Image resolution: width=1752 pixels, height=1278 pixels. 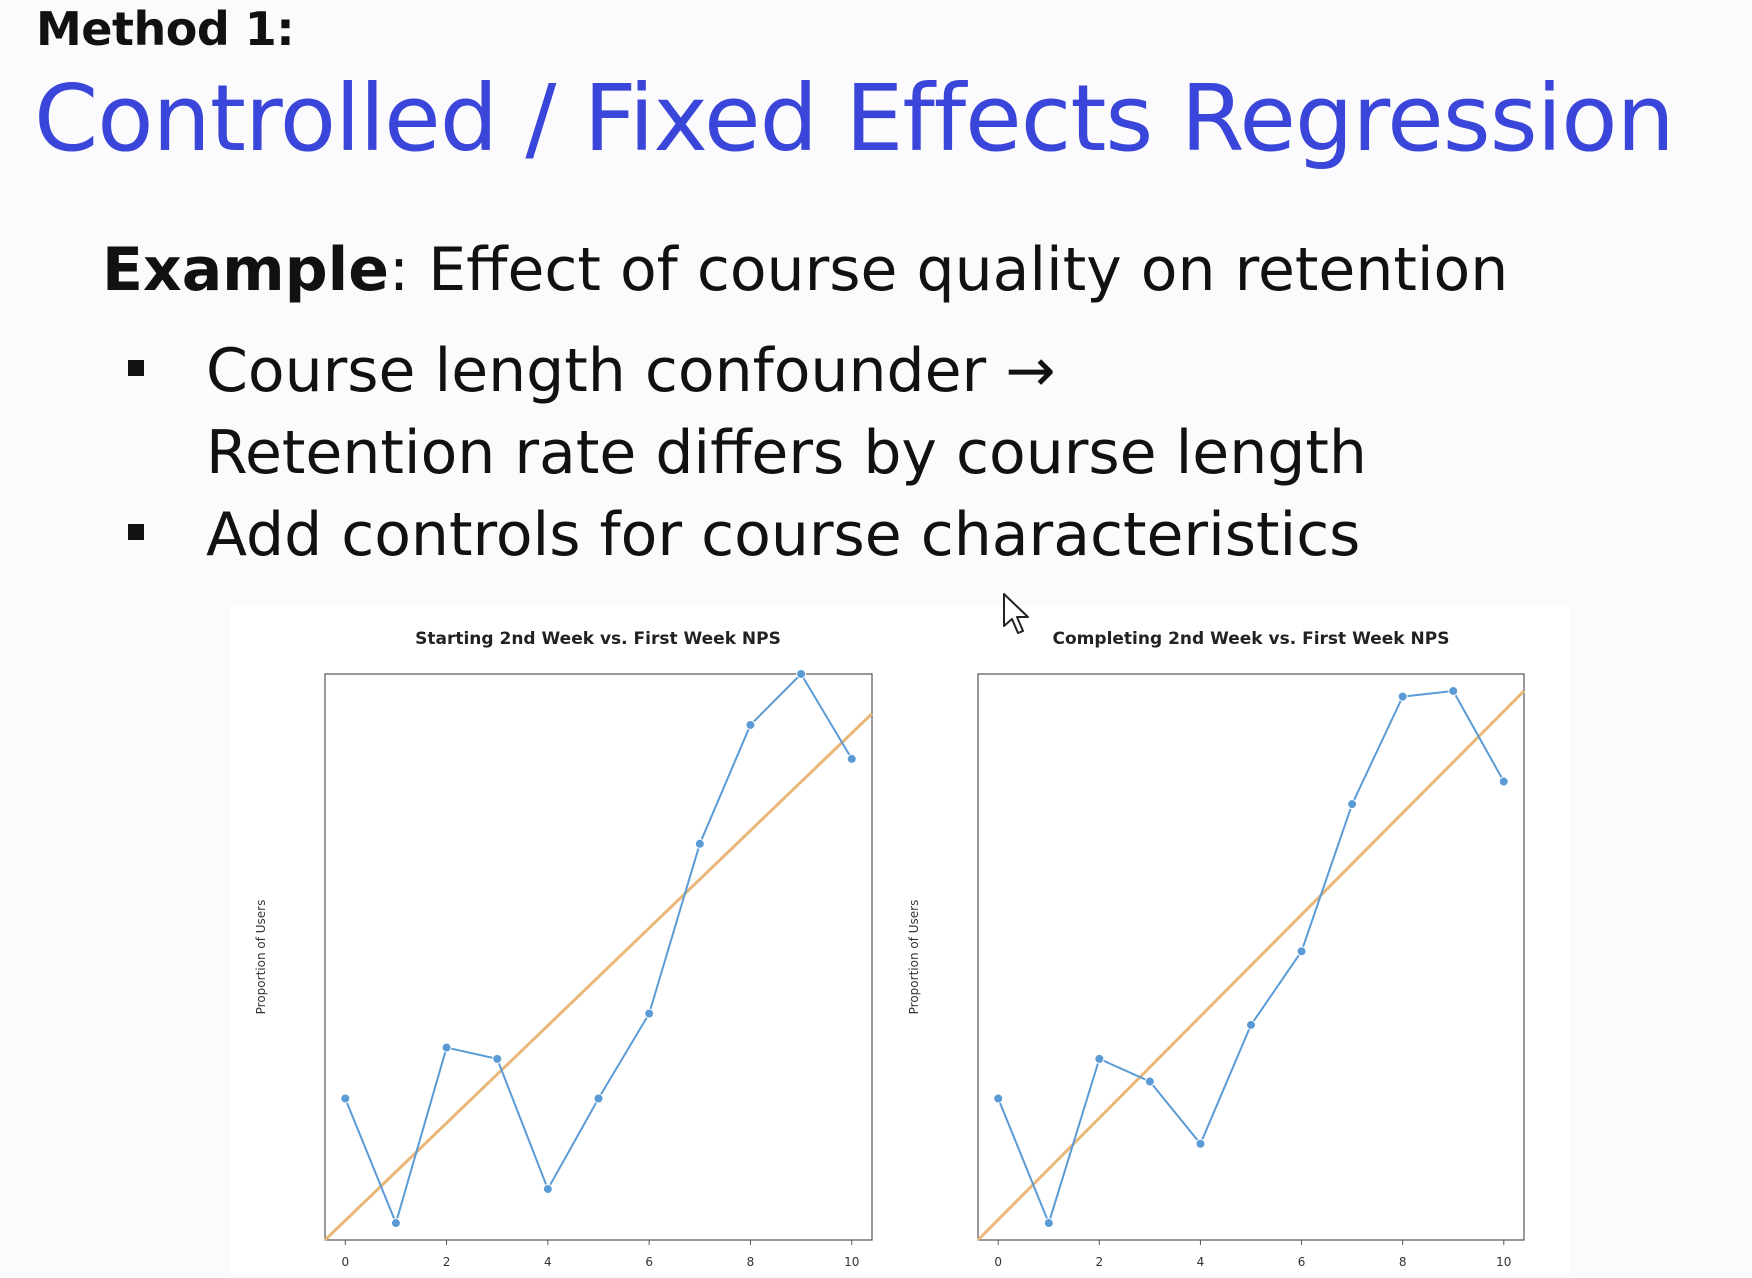 I want to click on bullet-text-line: Retention rate differs by course length, so click(x=786, y=453).